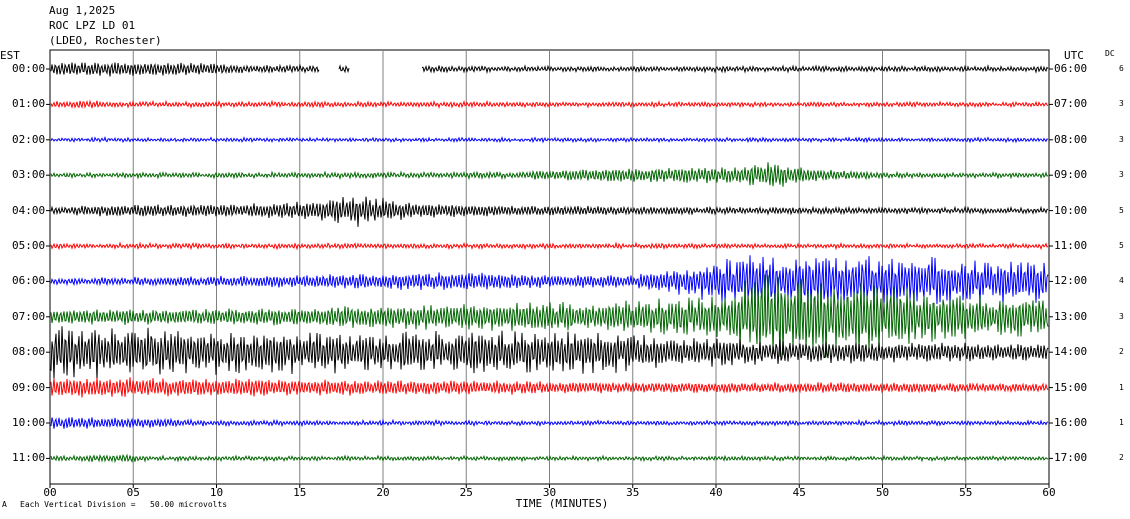 The height and width of the screenshot is (519, 1130). Describe the element at coordinates (29, 245) in the screenshot. I see `est-time-label: 05:00` at that location.